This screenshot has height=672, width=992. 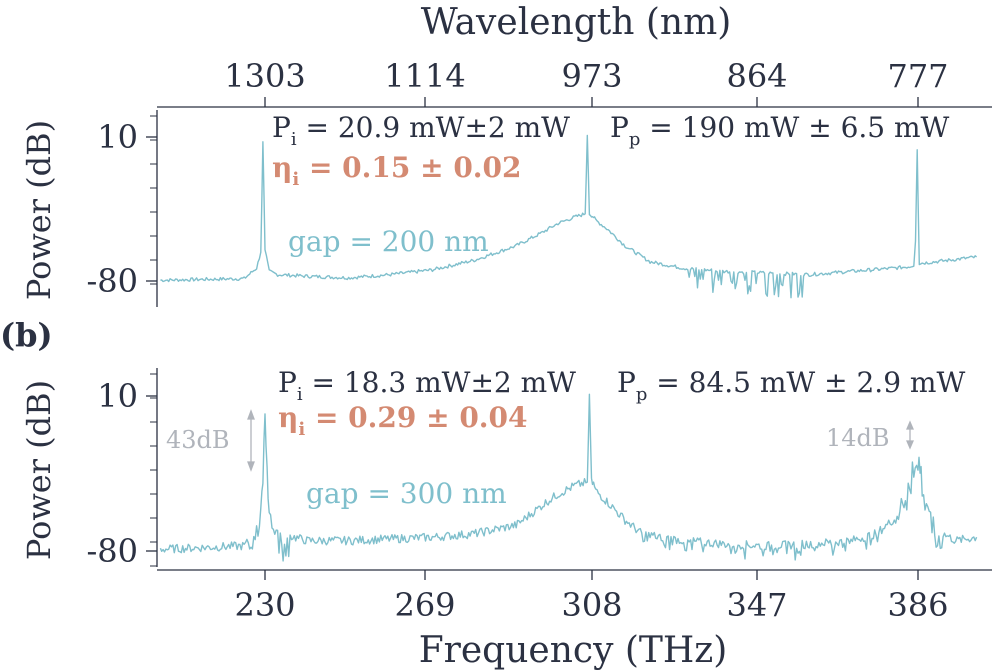 I want to click on top-ytick-minus80: -80, so click(x=112, y=281).